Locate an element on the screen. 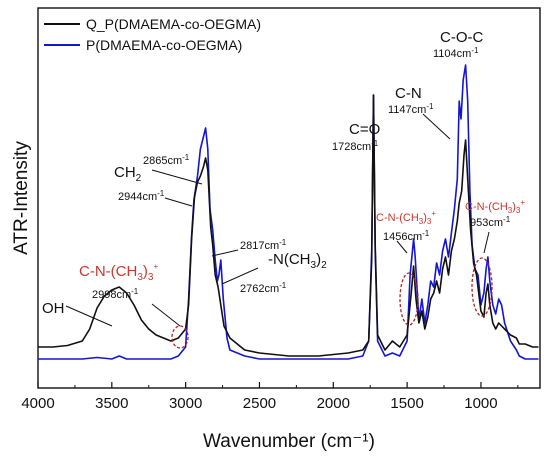 The height and width of the screenshot is (468, 550). legend-label-q: Q_P(DMAEMA-co-OEGMA) is located at coordinates (173, 24).